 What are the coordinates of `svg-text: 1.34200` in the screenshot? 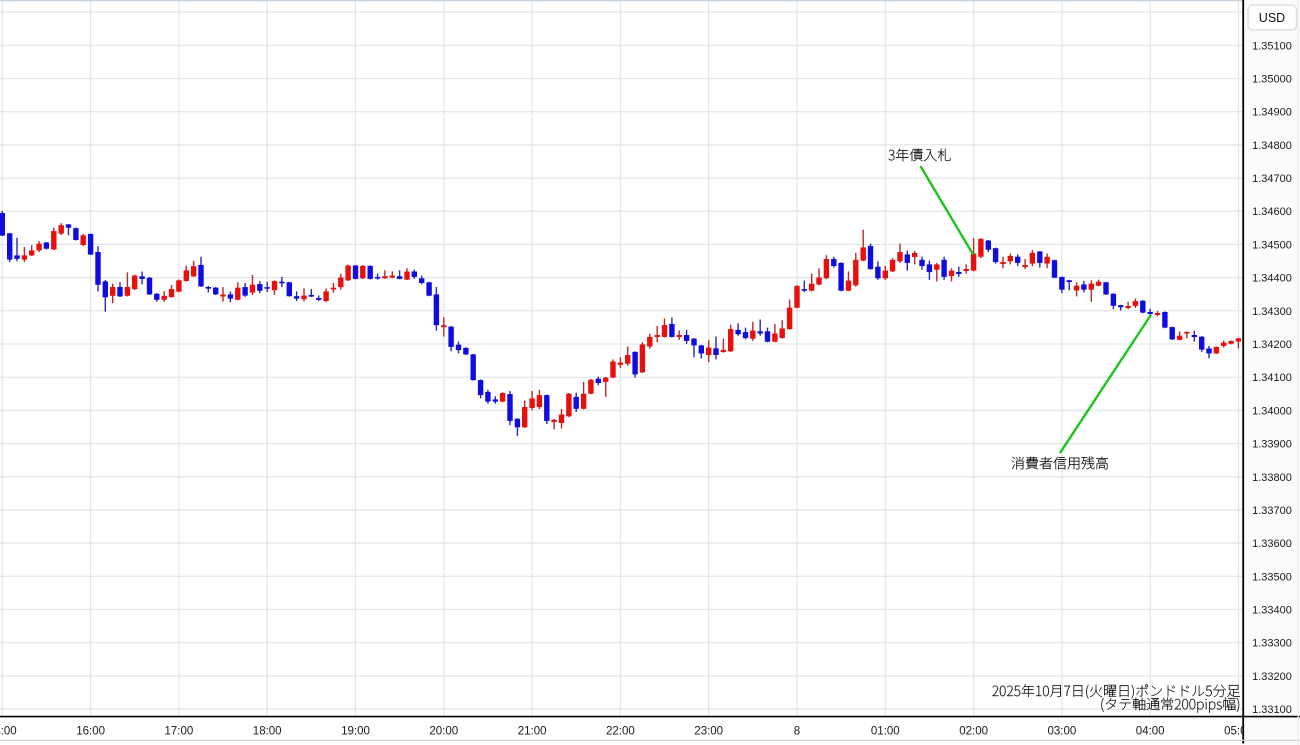 It's located at (1272, 345).